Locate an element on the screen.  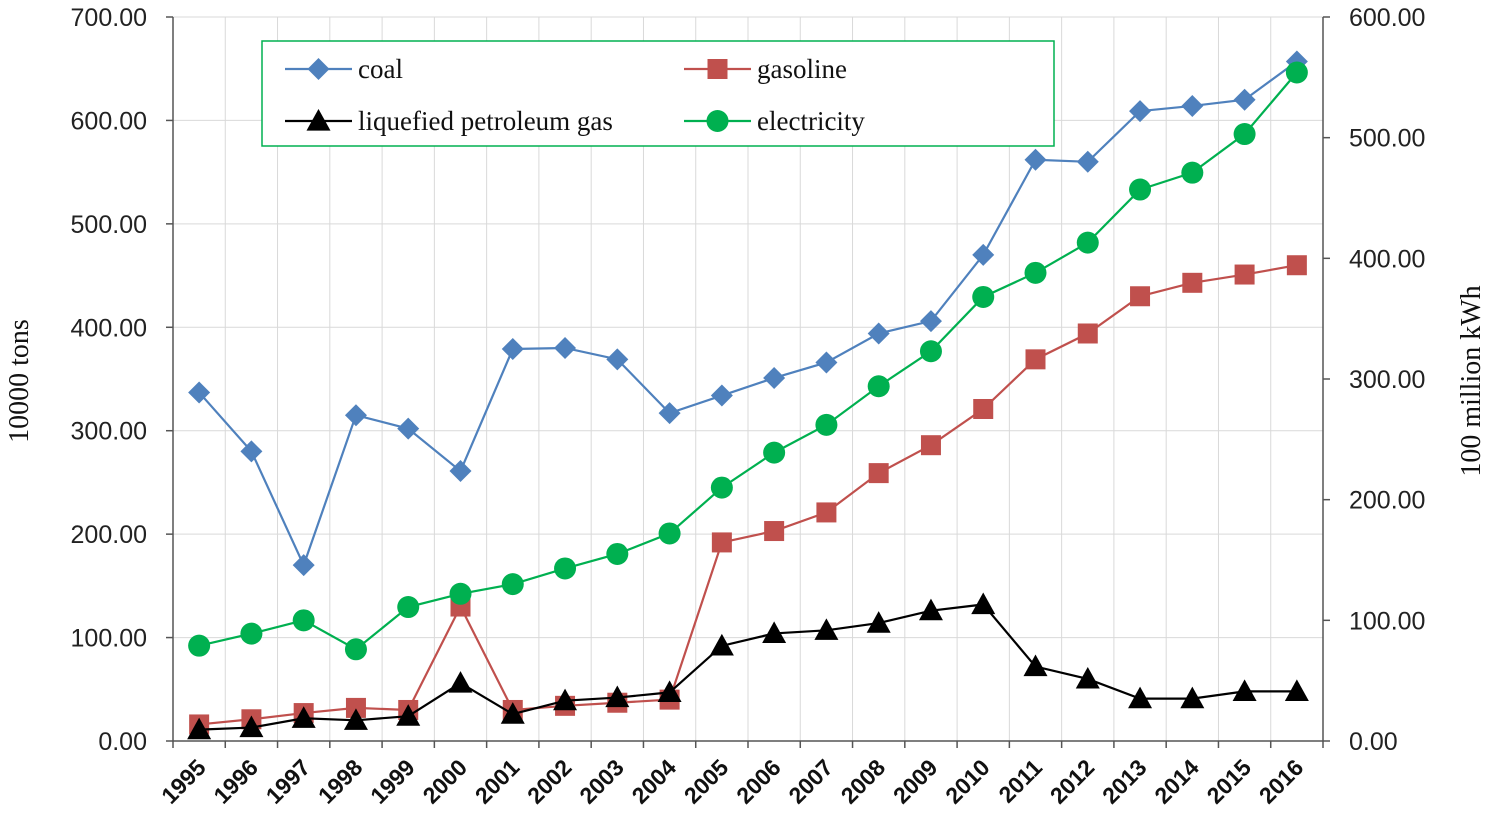
x-tick-label: 2000 is located at coordinates (444, 781).